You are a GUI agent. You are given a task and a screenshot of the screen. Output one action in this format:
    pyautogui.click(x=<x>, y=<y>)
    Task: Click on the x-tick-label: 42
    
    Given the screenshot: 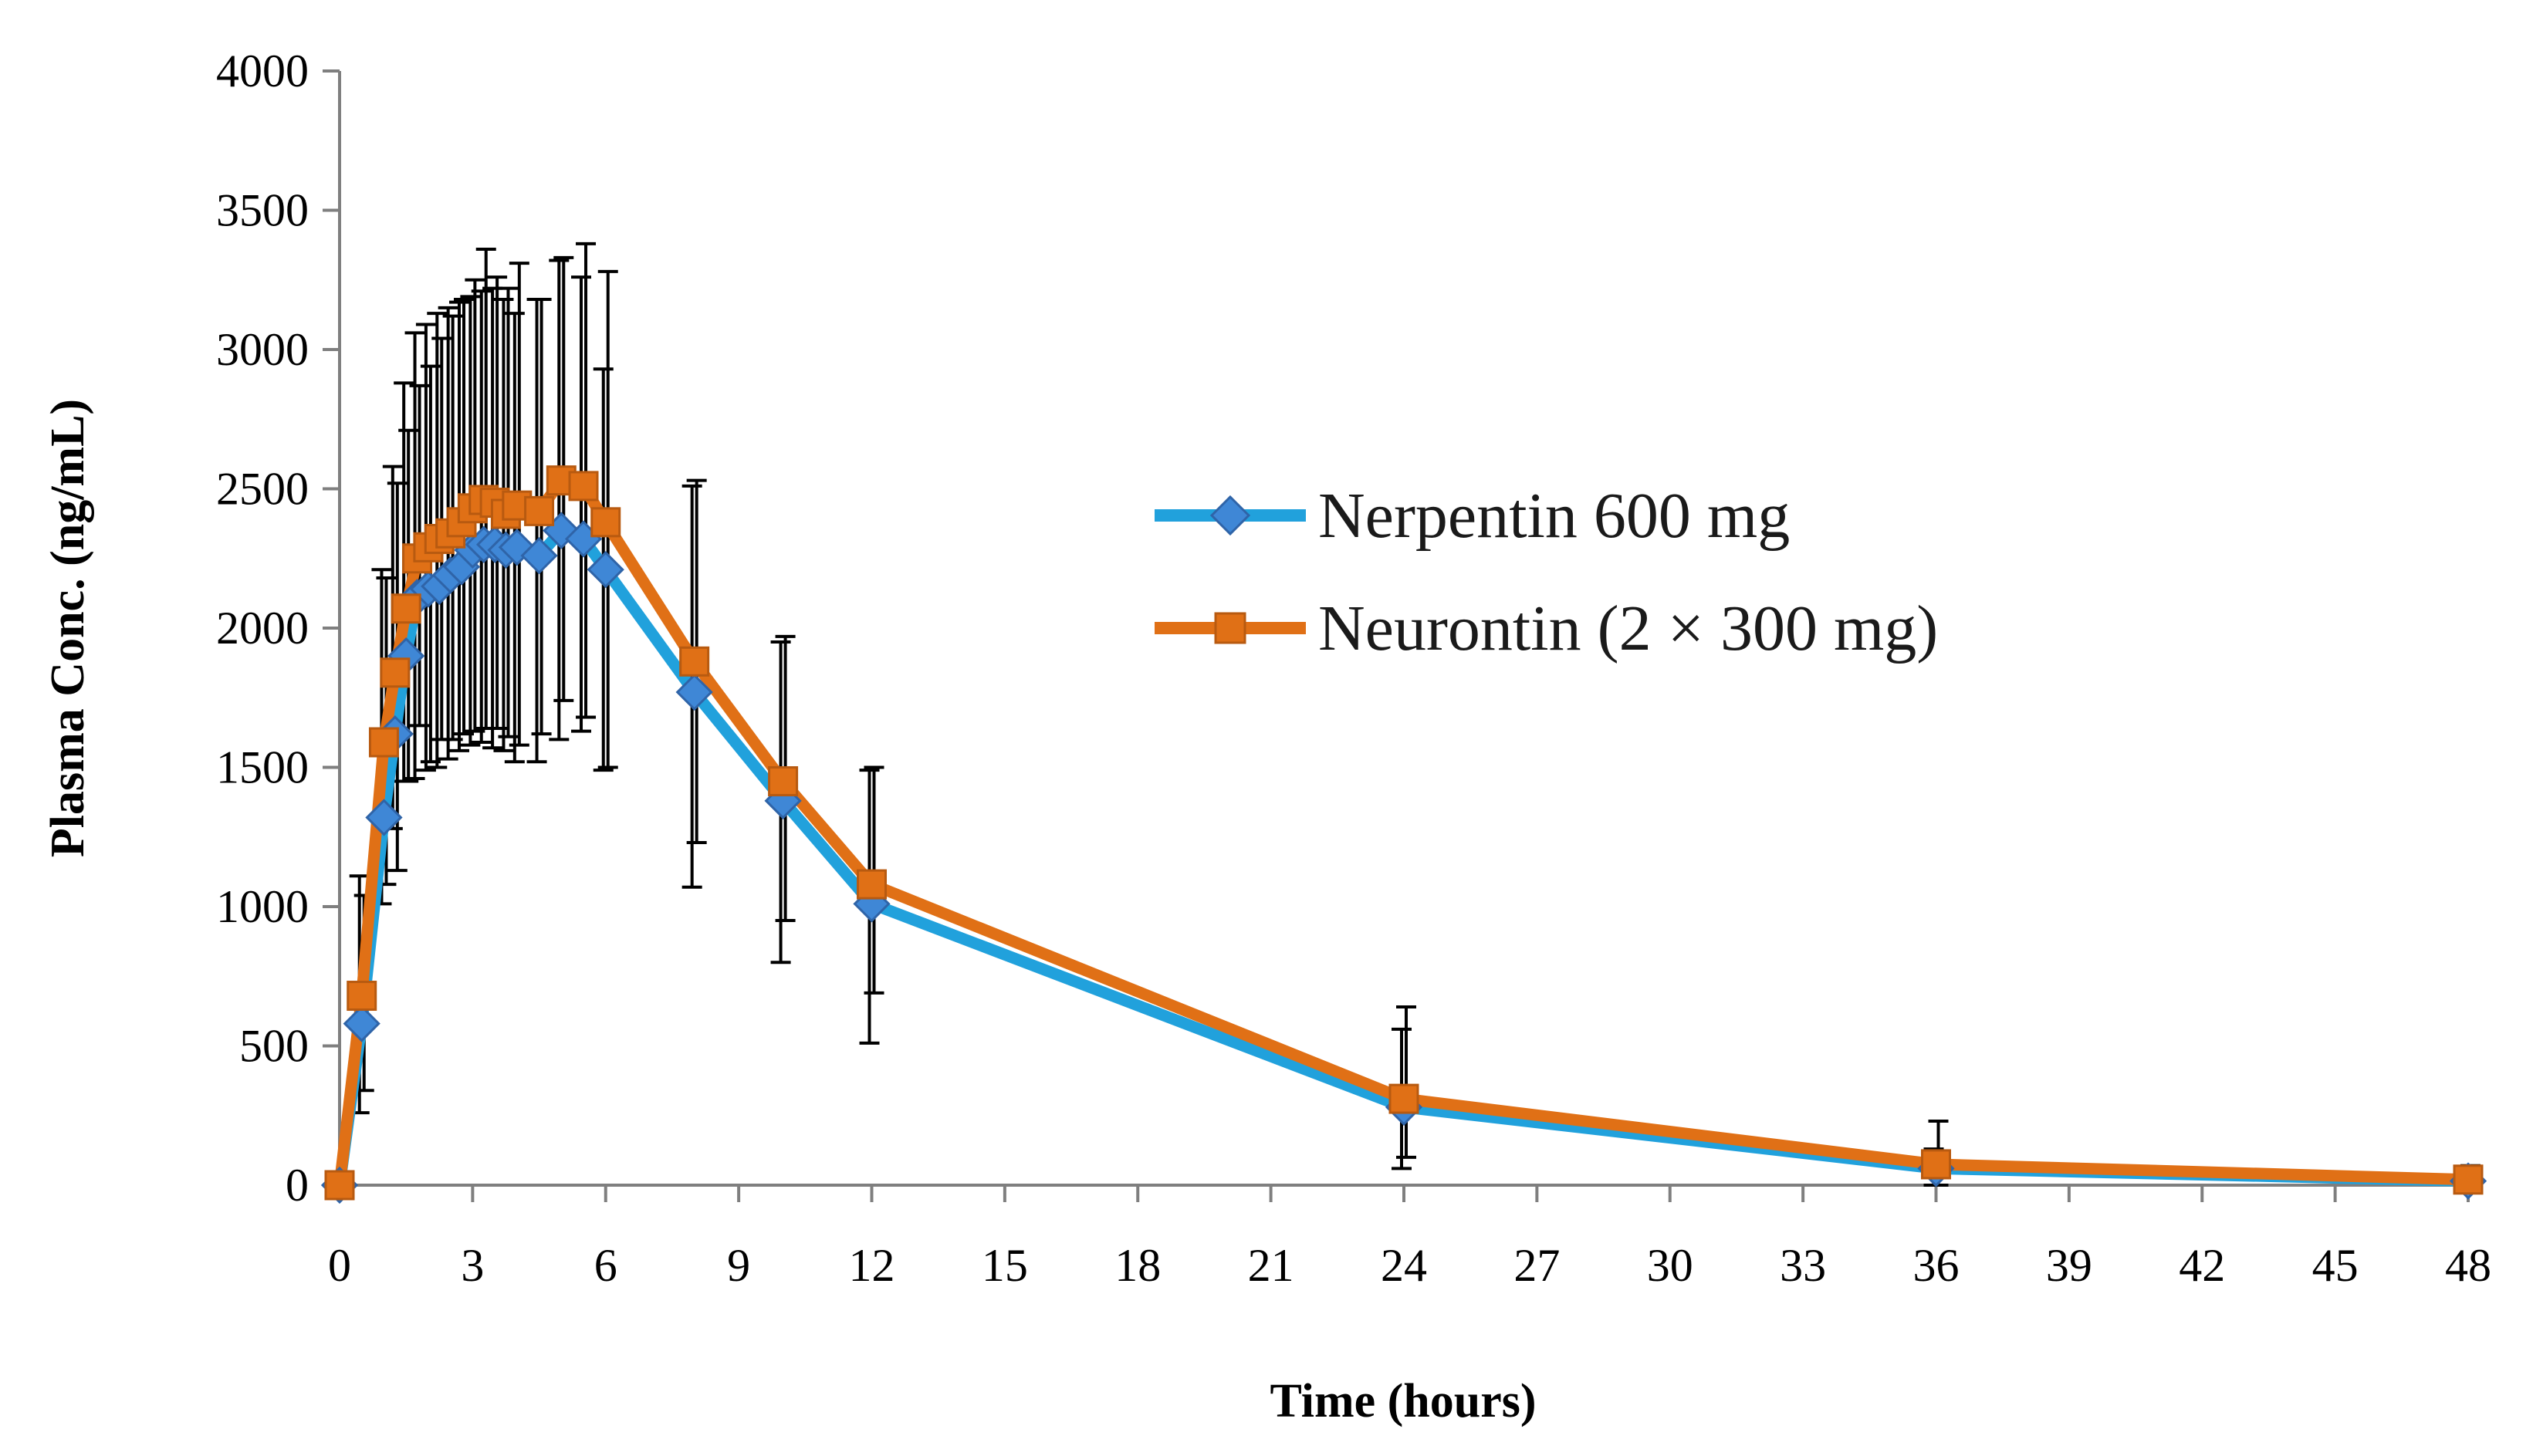 What is the action you would take?
    pyautogui.click(x=2202, y=1265)
    